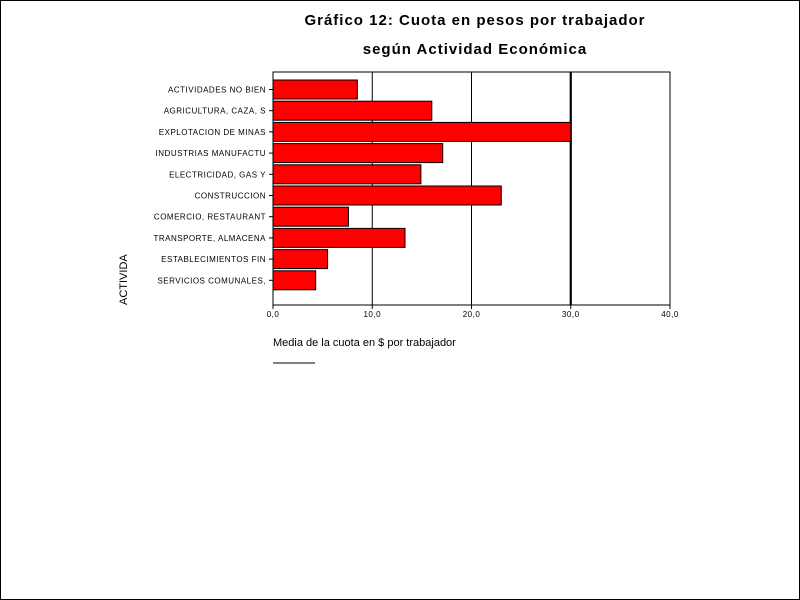  Describe the element at coordinates (212, 132) in the screenshot. I see `category-label-3: EXPLOTACION DE MINAS` at that location.